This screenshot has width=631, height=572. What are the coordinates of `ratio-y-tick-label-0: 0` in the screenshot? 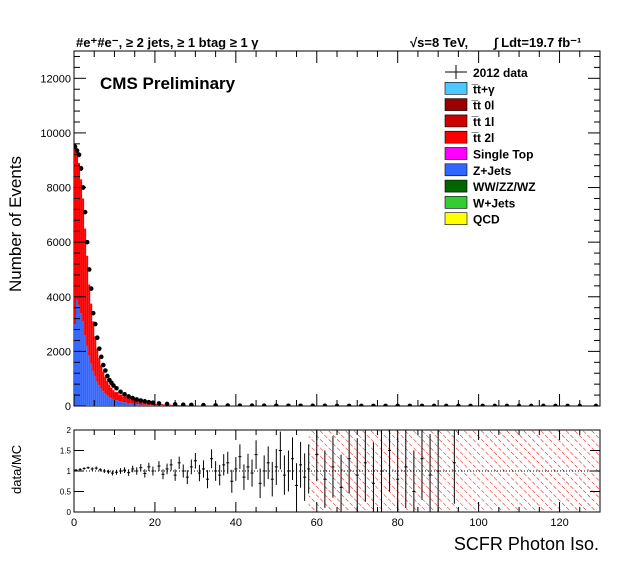 It's located at (69, 512).